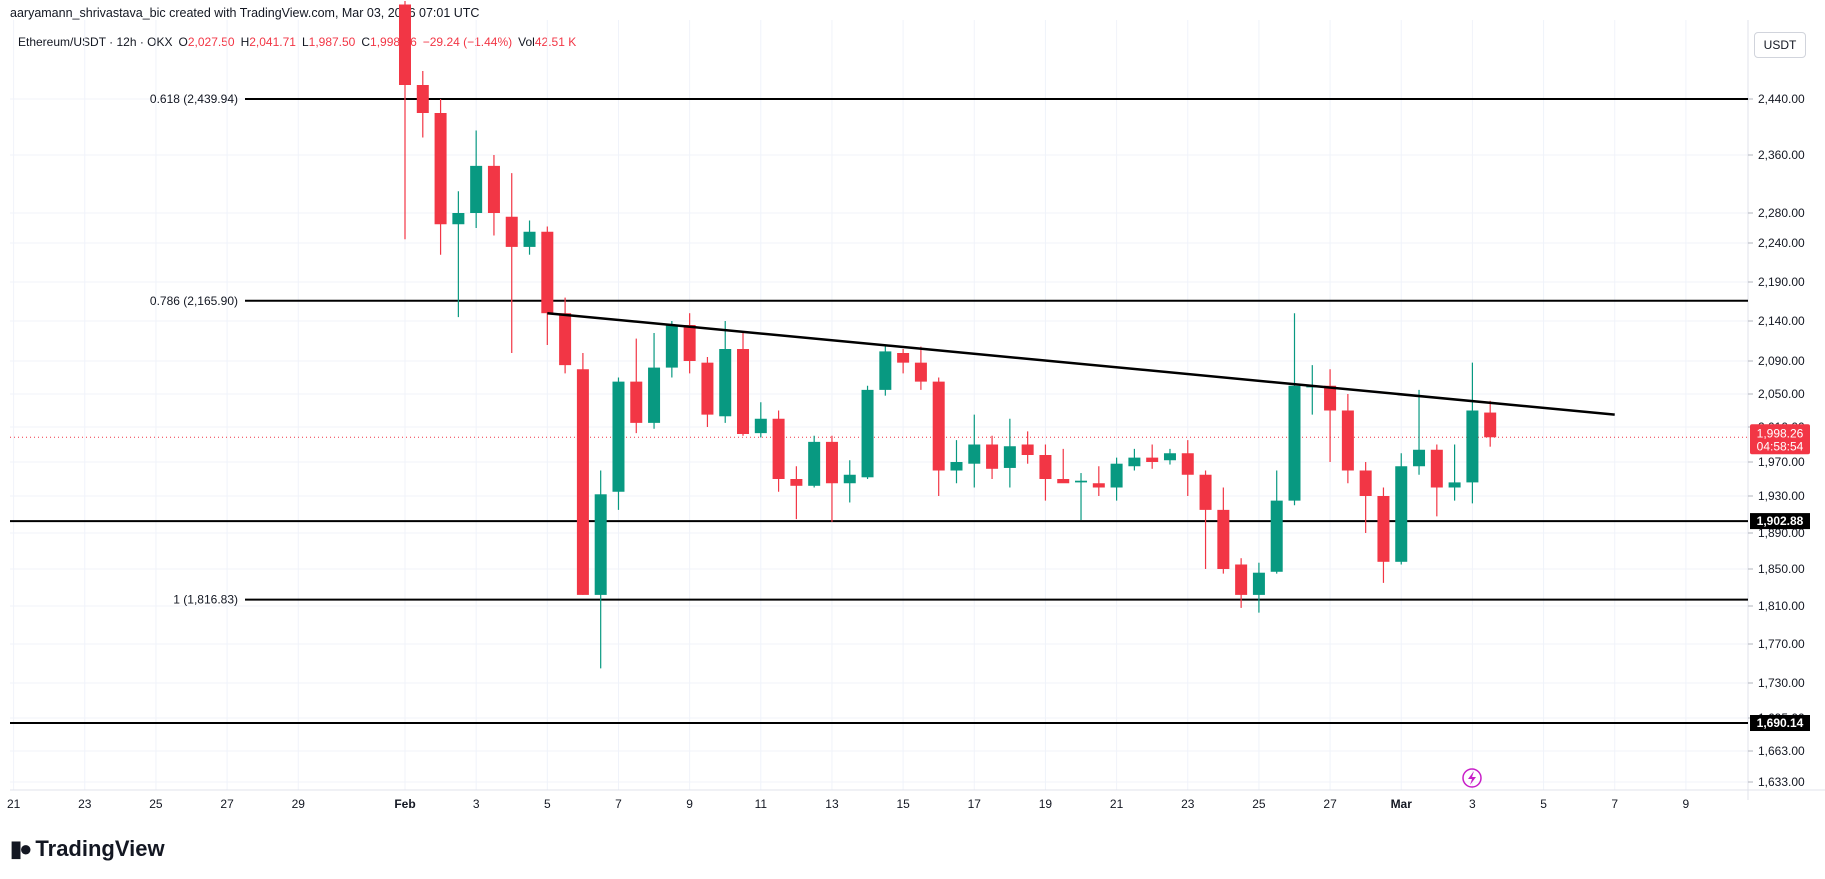 This screenshot has width=1825, height=879. What do you see at coordinates (1781, 496) in the screenshot?
I see `price-tick-label: 1,930.00` at bounding box center [1781, 496].